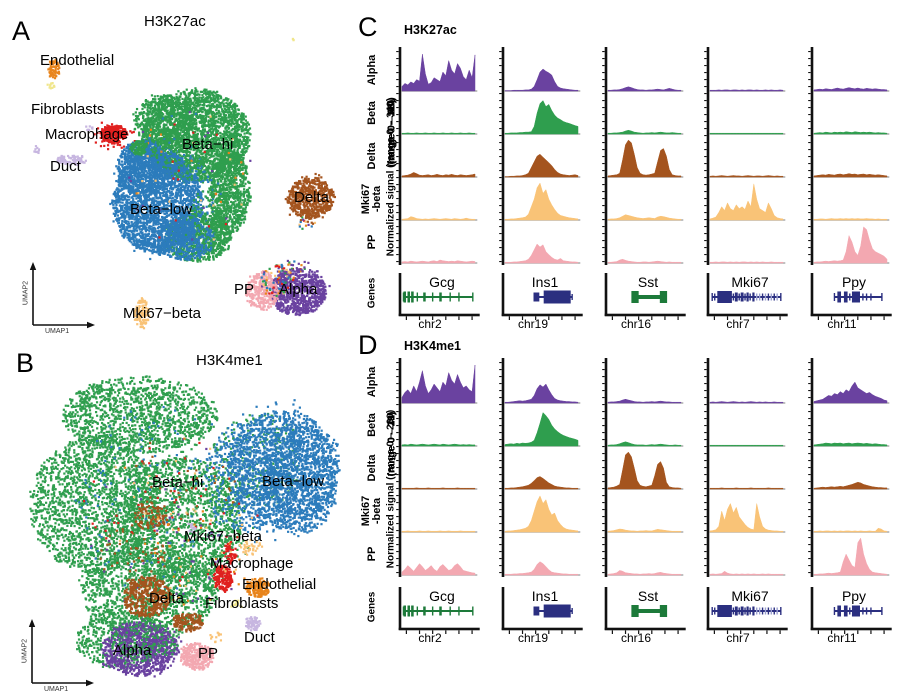 The image size is (897, 695). What do you see at coordinates (21, 31) in the screenshot?
I see `panel-a-letter: A` at bounding box center [21, 31].